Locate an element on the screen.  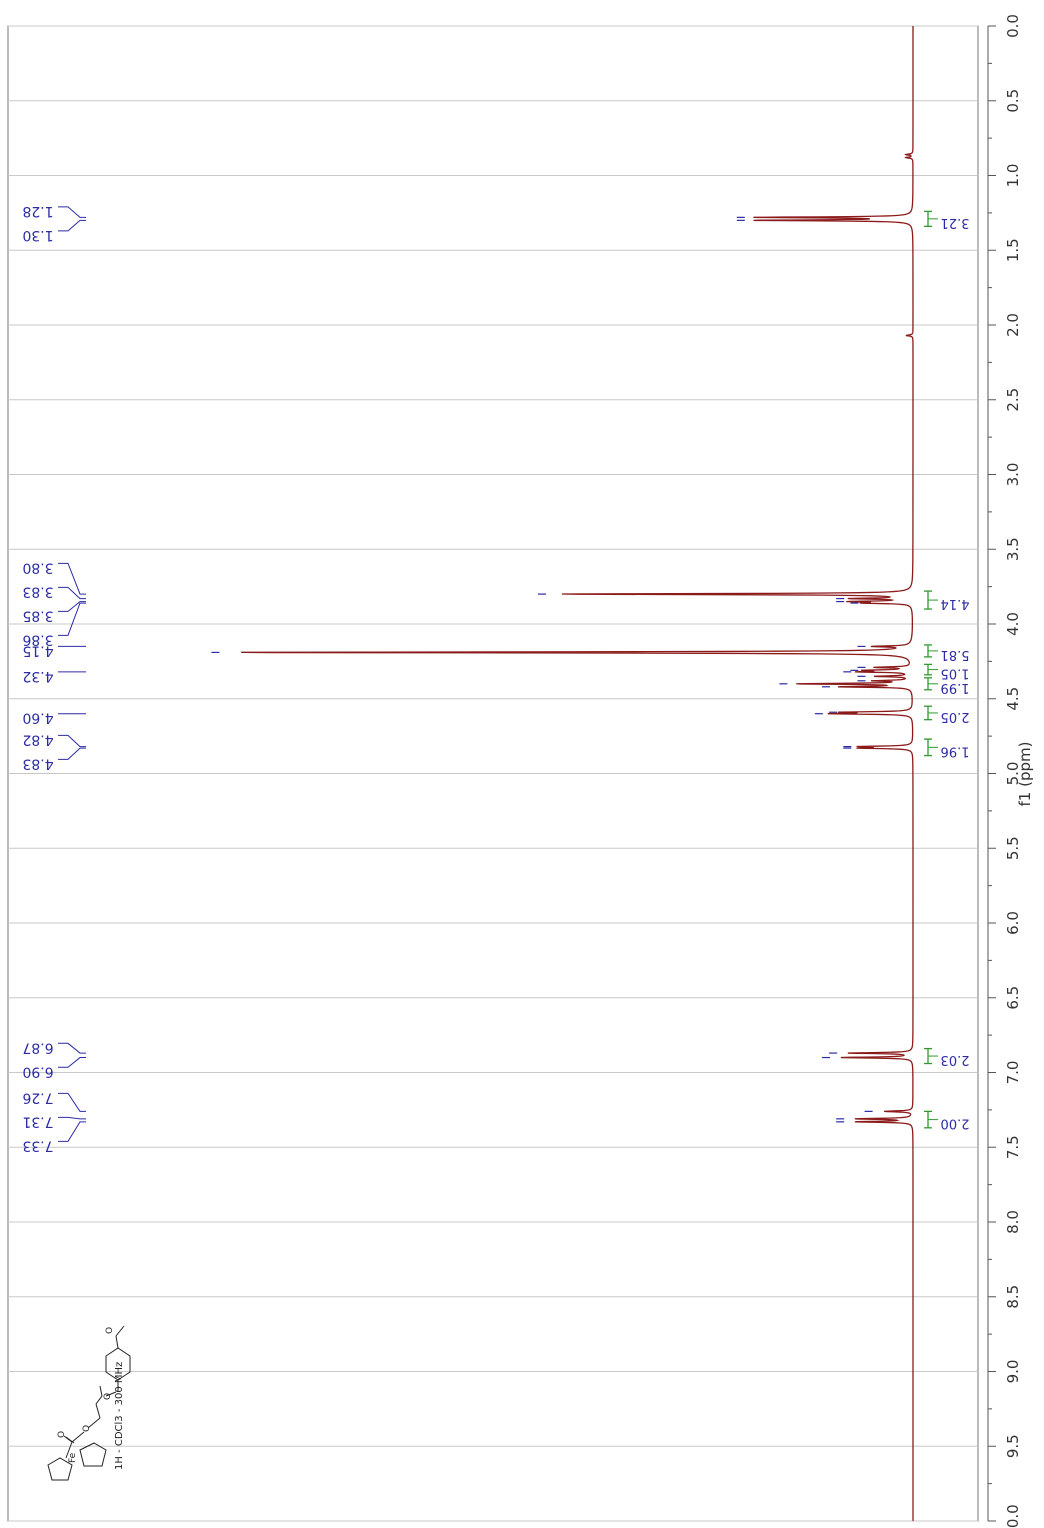
peak-label: 1.28 is located at coordinates (37, 211).